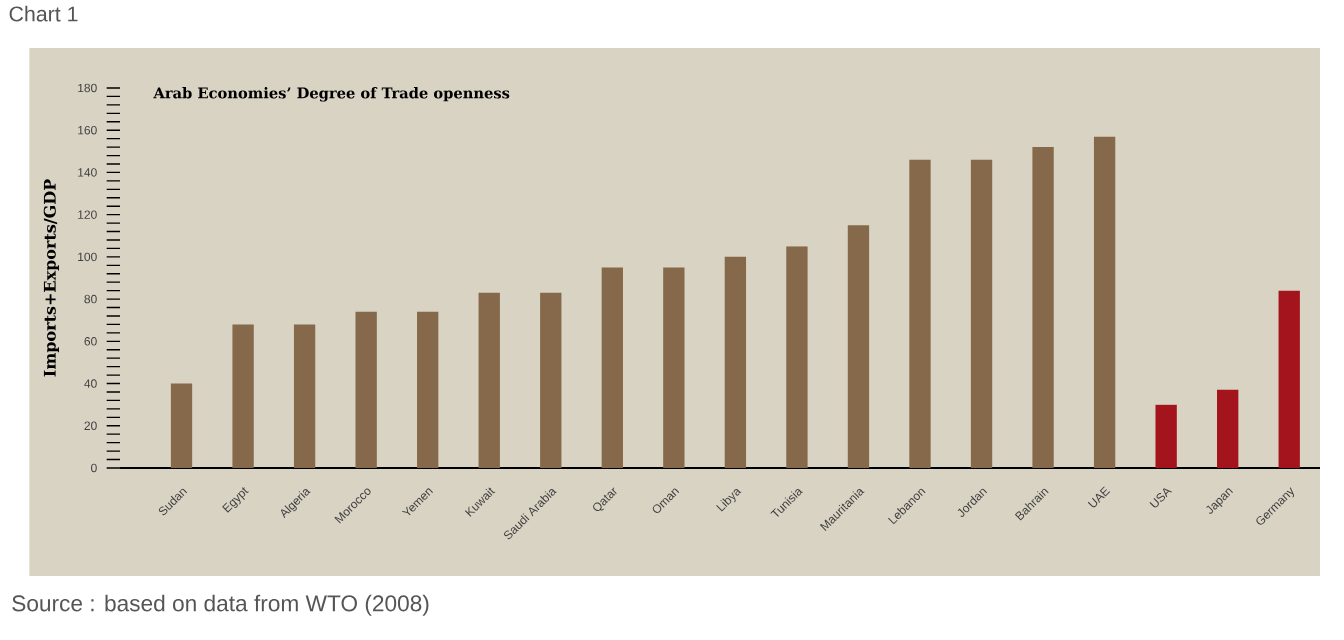 The width and height of the screenshot is (1344, 640). I want to click on chart-title: Chart 1, so click(43, 13).